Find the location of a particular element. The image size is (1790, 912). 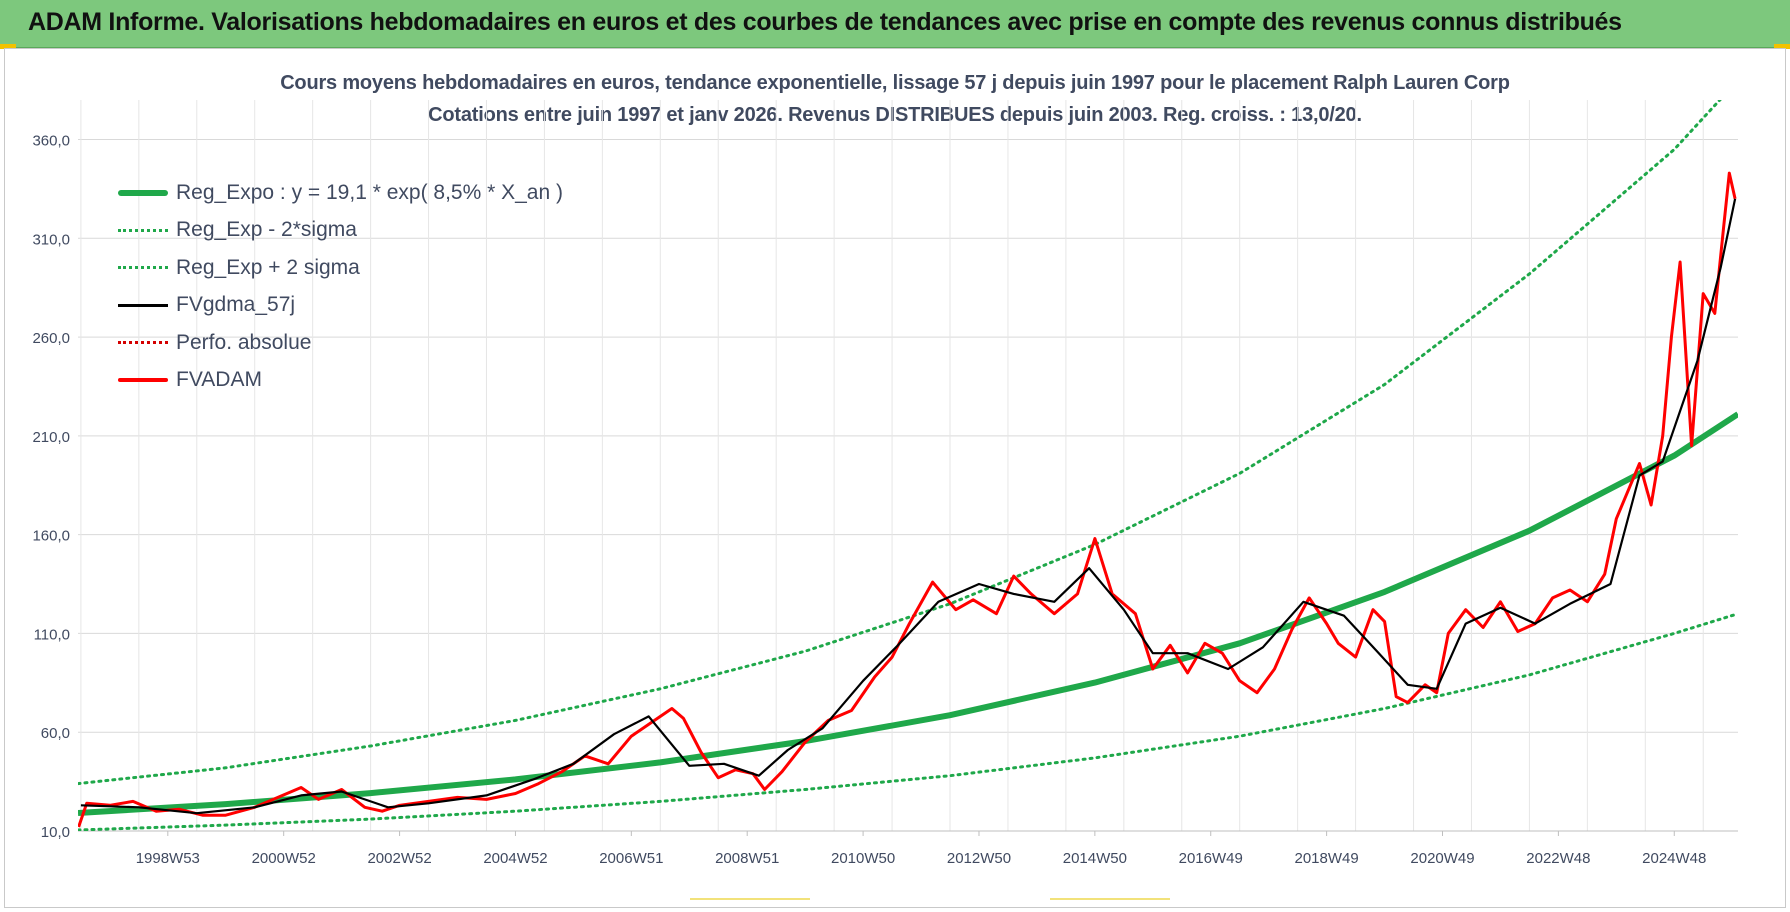

legend-item: Reg_Exp + 2 sigma is located at coordinates (340, 268).